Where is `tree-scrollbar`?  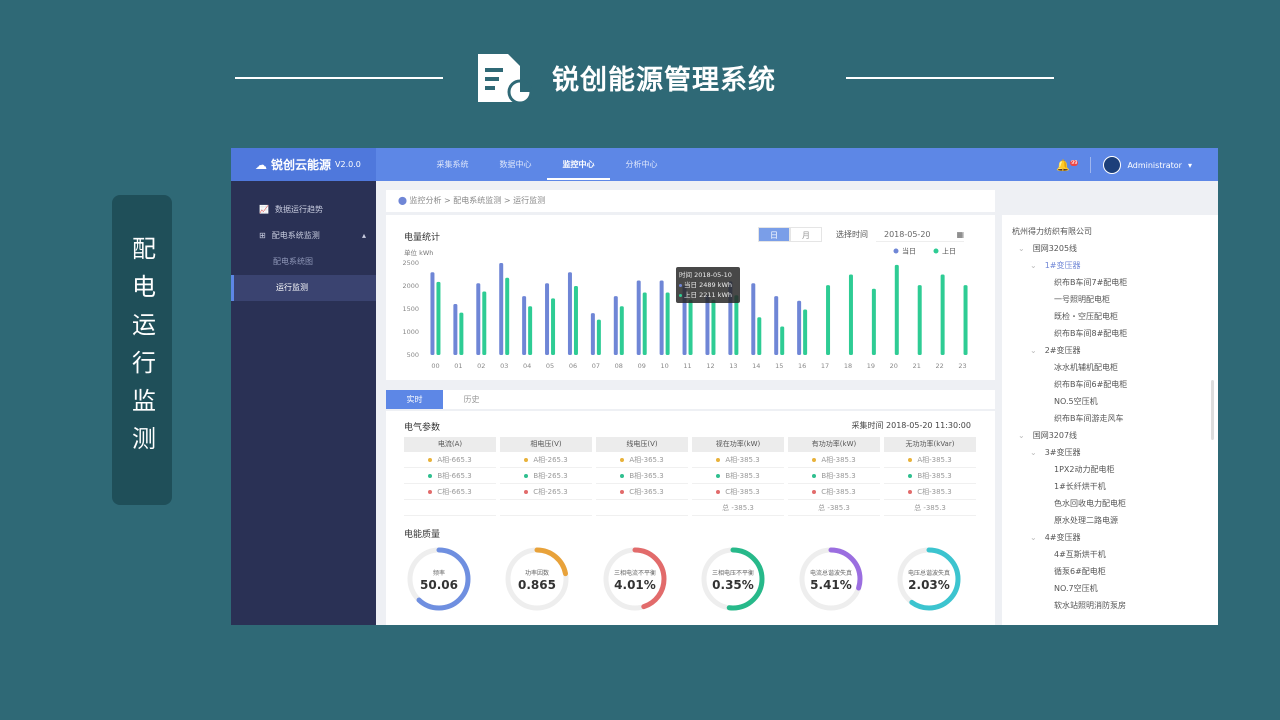
tree-scrollbar is located at coordinates (1212, 410).